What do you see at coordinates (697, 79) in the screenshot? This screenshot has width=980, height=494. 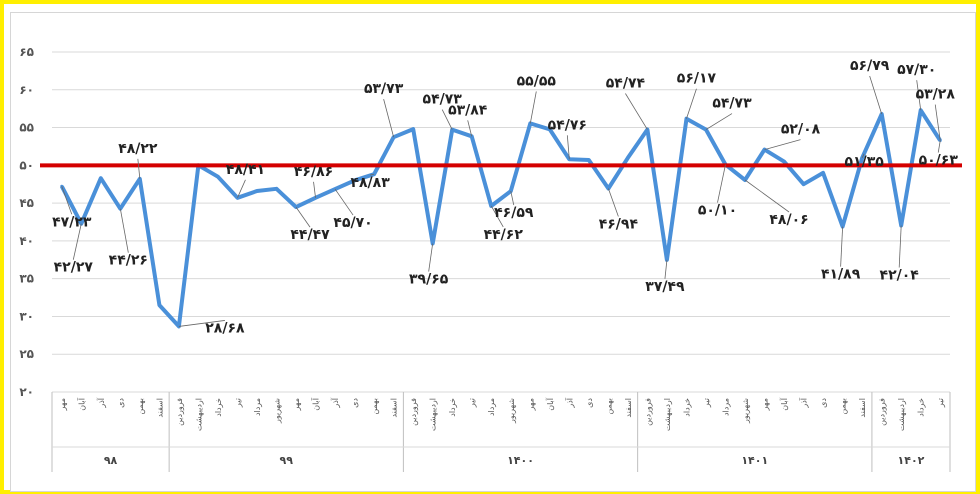 I see `data-label: ۵۶/۱۷` at bounding box center [697, 79].